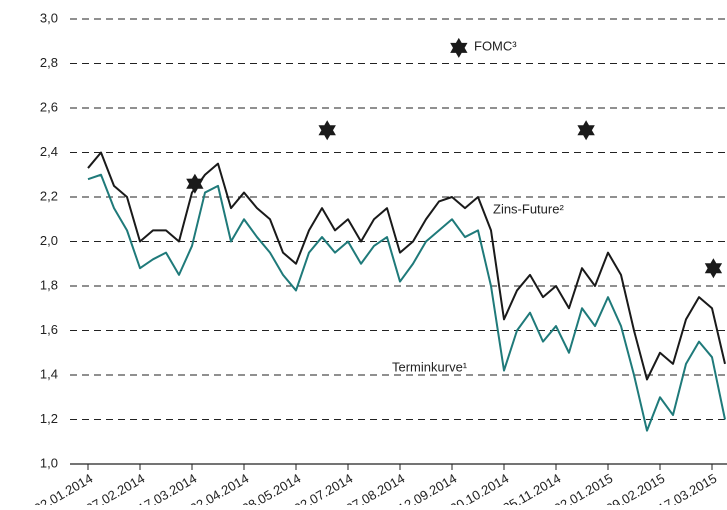 The image size is (727, 510). Describe the element at coordinates (583, 488) in the screenshot. I see `x-tick-label: 02.01.2015` at that location.